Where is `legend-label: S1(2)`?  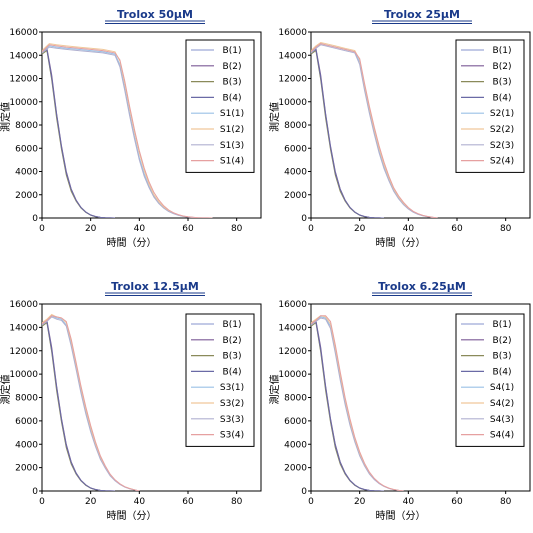 legend-label: S1(2) is located at coordinates (232, 130).